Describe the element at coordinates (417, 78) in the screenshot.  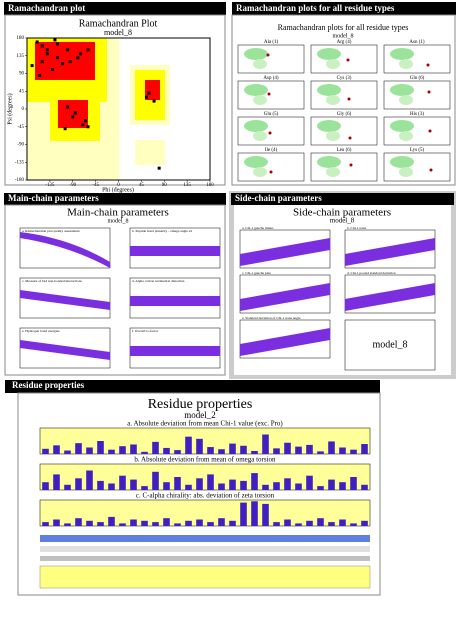
I see `mini-plot-label: Gln (6)` at that location.